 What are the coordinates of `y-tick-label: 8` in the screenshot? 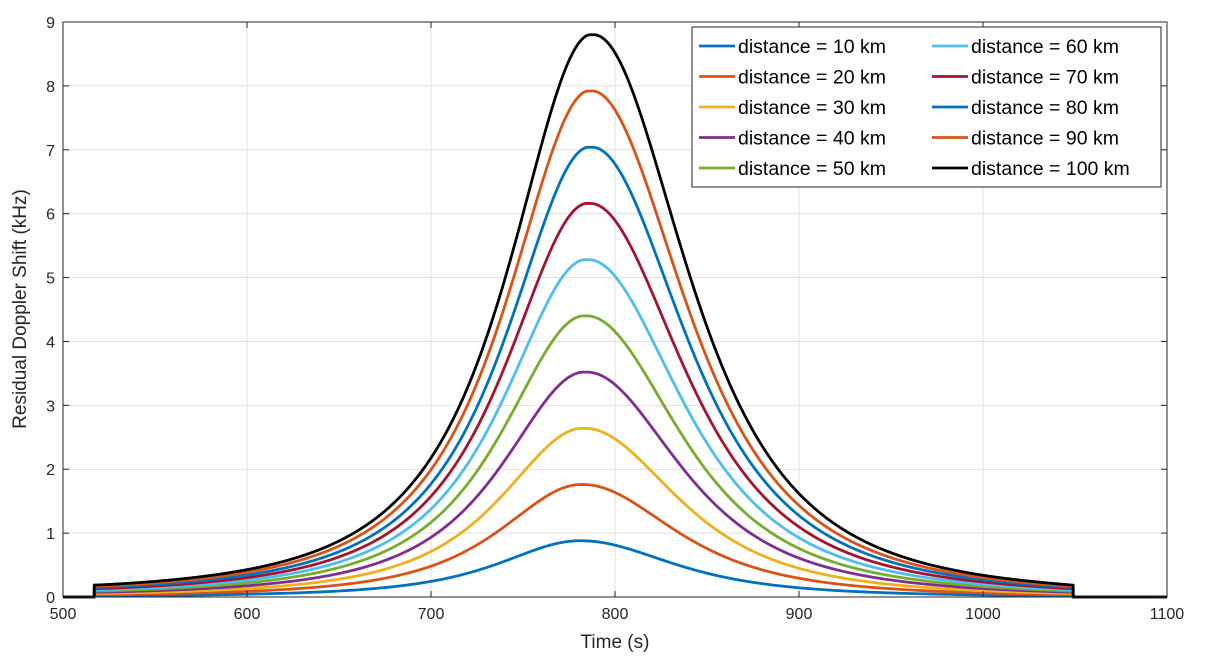 It's located at (50, 87).